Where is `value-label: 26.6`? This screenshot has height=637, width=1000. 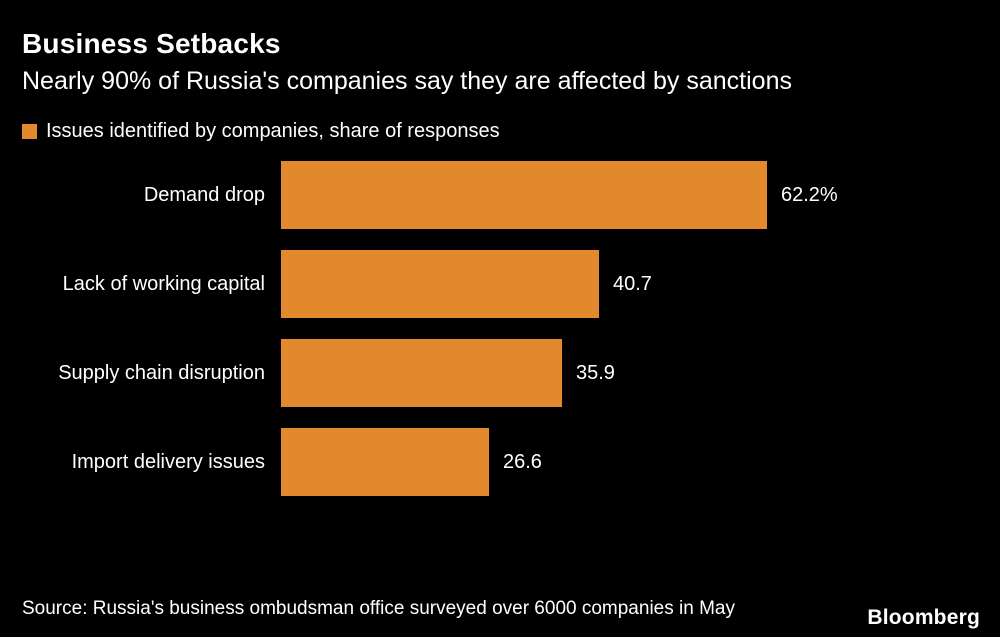 value-label: 26.6 is located at coordinates (522, 461).